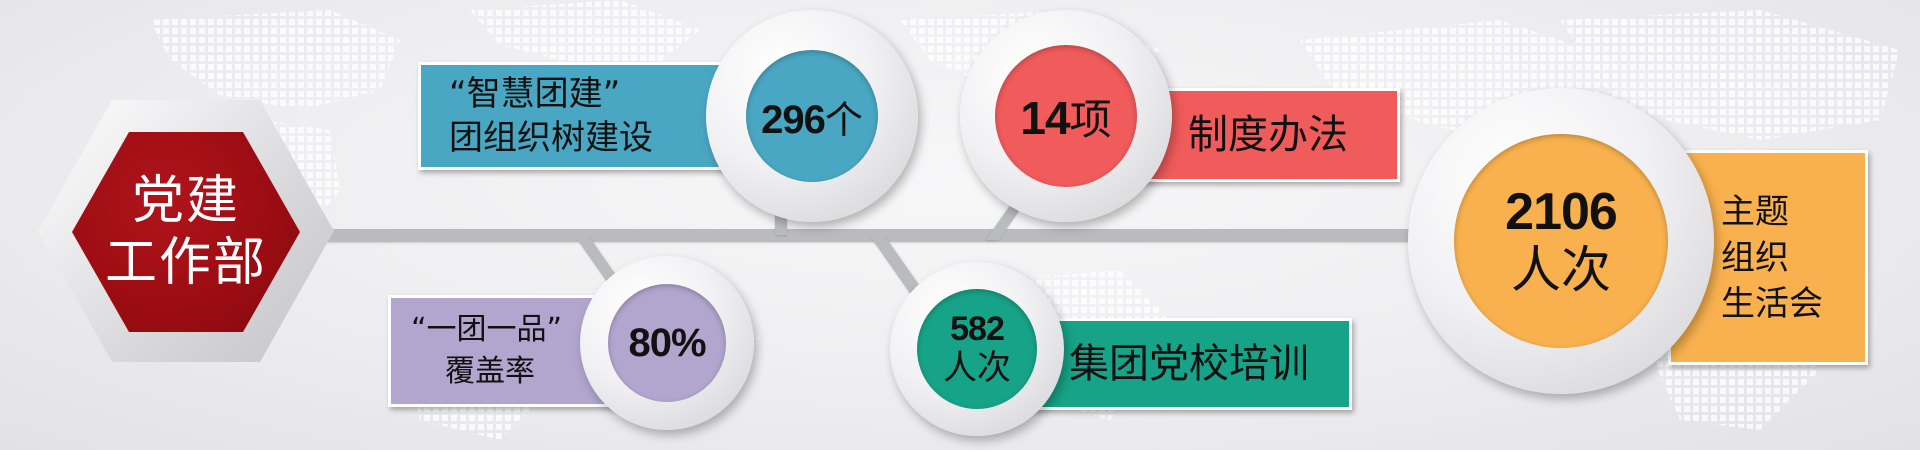 The image size is (1920, 450). I want to click on smart-league-stat: 296 个, so click(812, 116).